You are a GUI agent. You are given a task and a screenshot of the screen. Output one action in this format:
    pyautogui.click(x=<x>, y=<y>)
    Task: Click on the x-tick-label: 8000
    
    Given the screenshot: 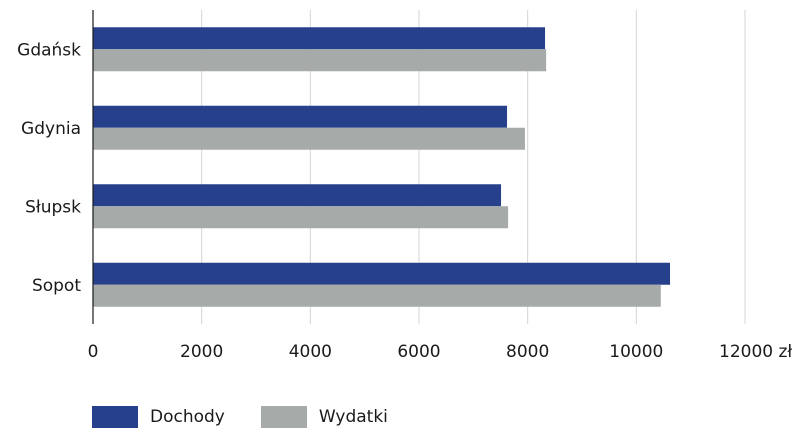 What is the action you would take?
    pyautogui.click(x=527, y=352)
    